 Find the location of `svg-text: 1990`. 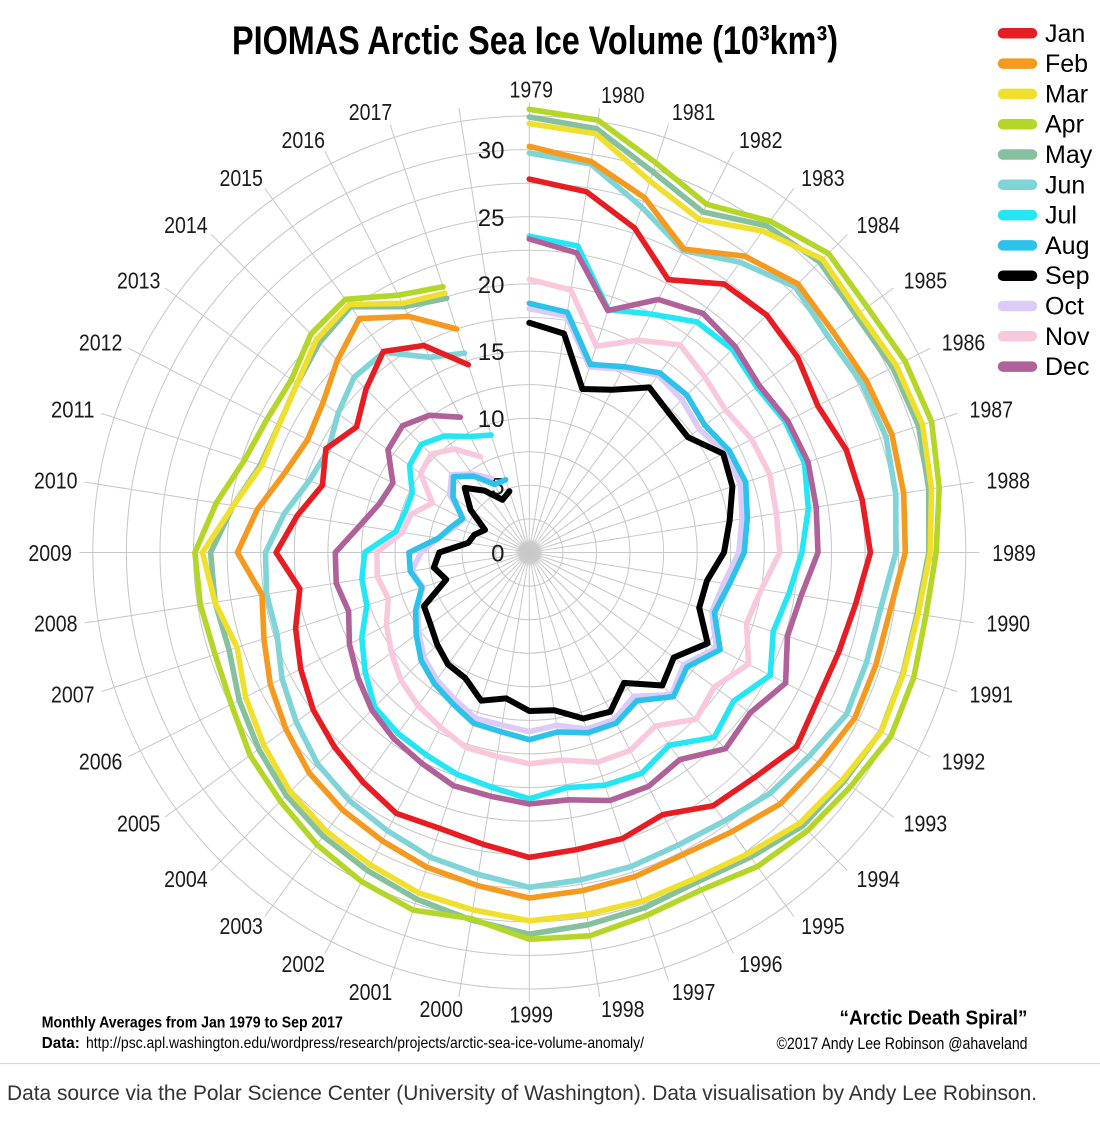

svg-text: 1990 is located at coordinates (1009, 624).